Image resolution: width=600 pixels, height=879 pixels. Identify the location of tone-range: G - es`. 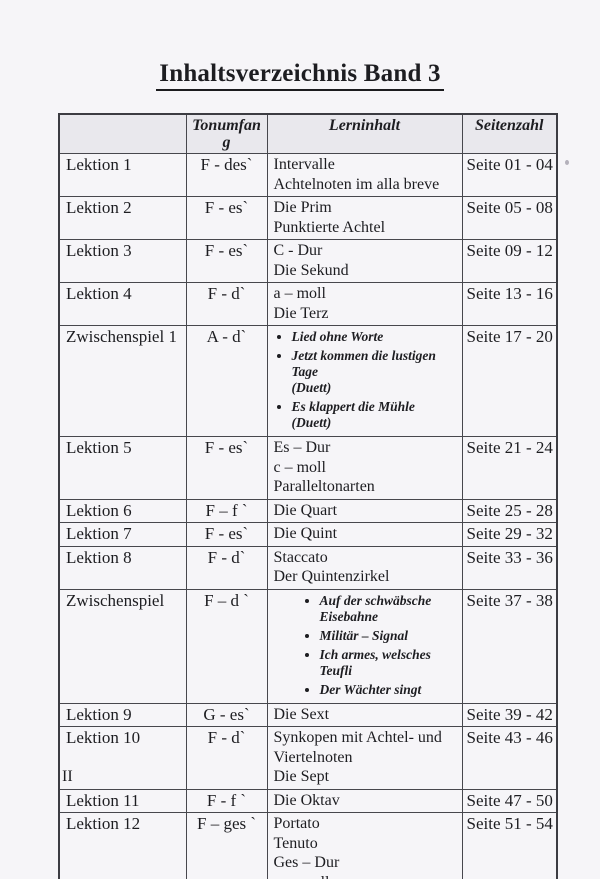
(226, 714).